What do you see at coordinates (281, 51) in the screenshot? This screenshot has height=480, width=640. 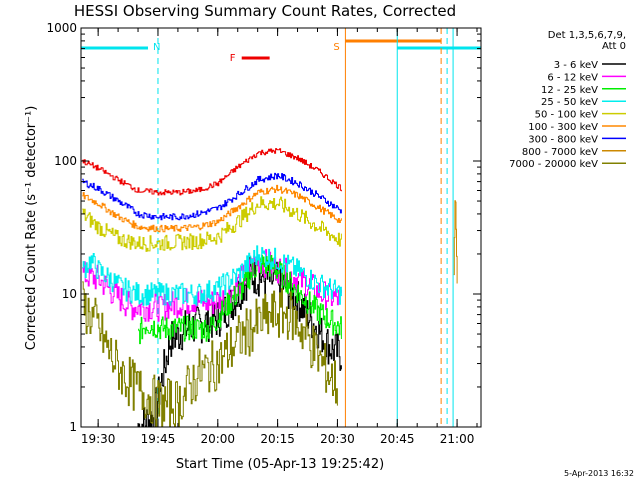 I see `observing-flags: N F S` at bounding box center [281, 51].